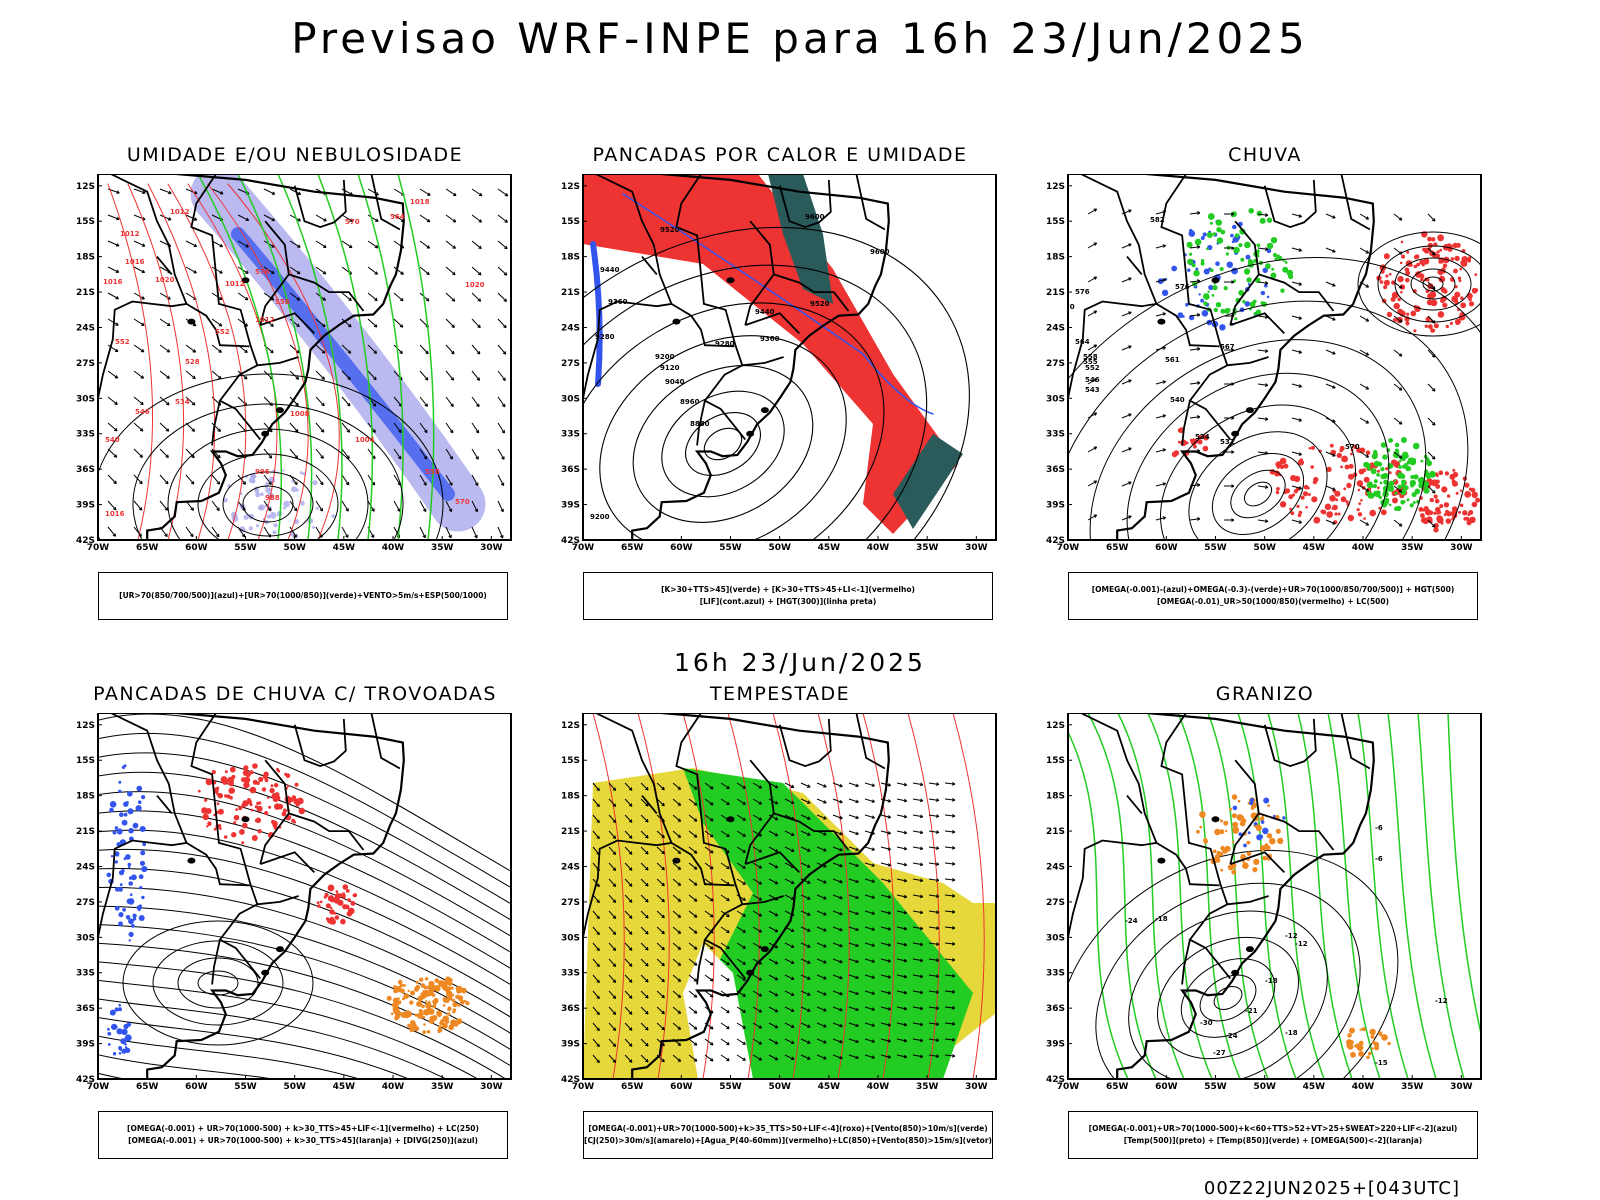  What do you see at coordinates (1055, 761) in the screenshot?
I see `lat-tick-label: 15S` at bounding box center [1055, 761].